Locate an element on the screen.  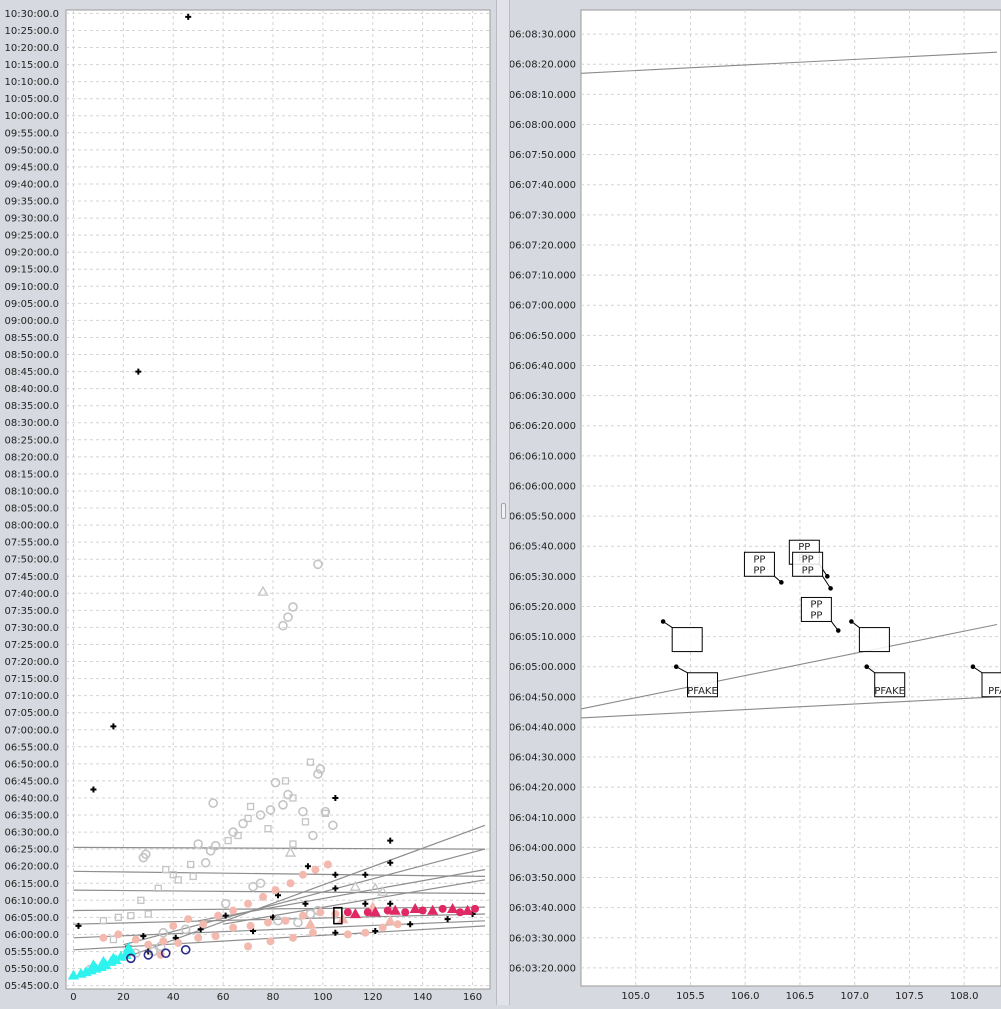
x-tick-label: 80 is located at coordinates (273, 997).